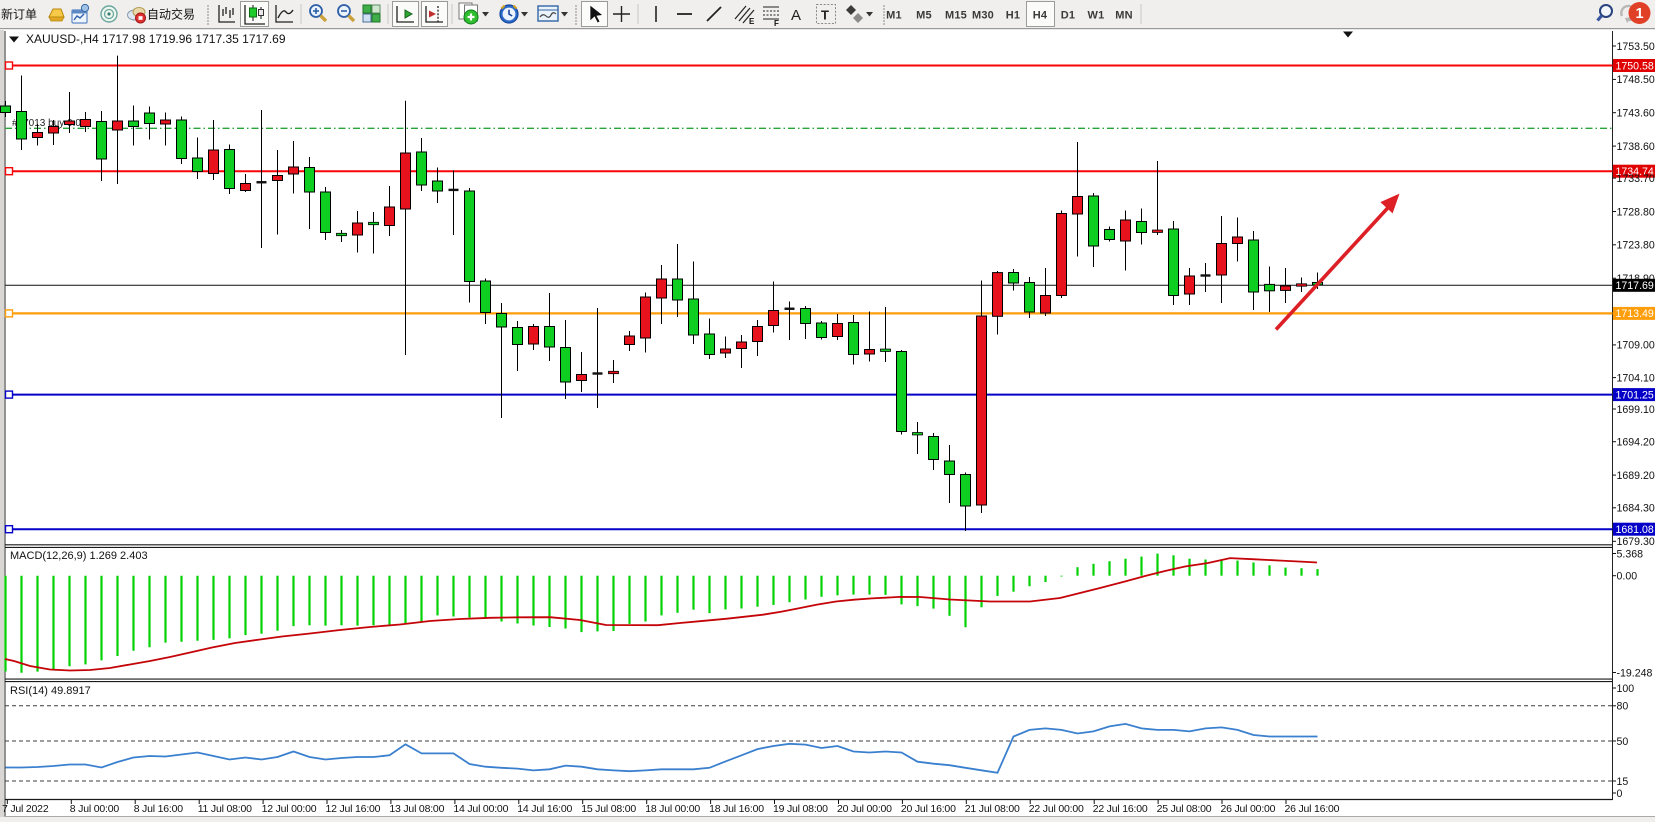 Image resolution: width=1655 pixels, height=822 pixels. I want to click on svg-text: W1, so click(1096, 16).